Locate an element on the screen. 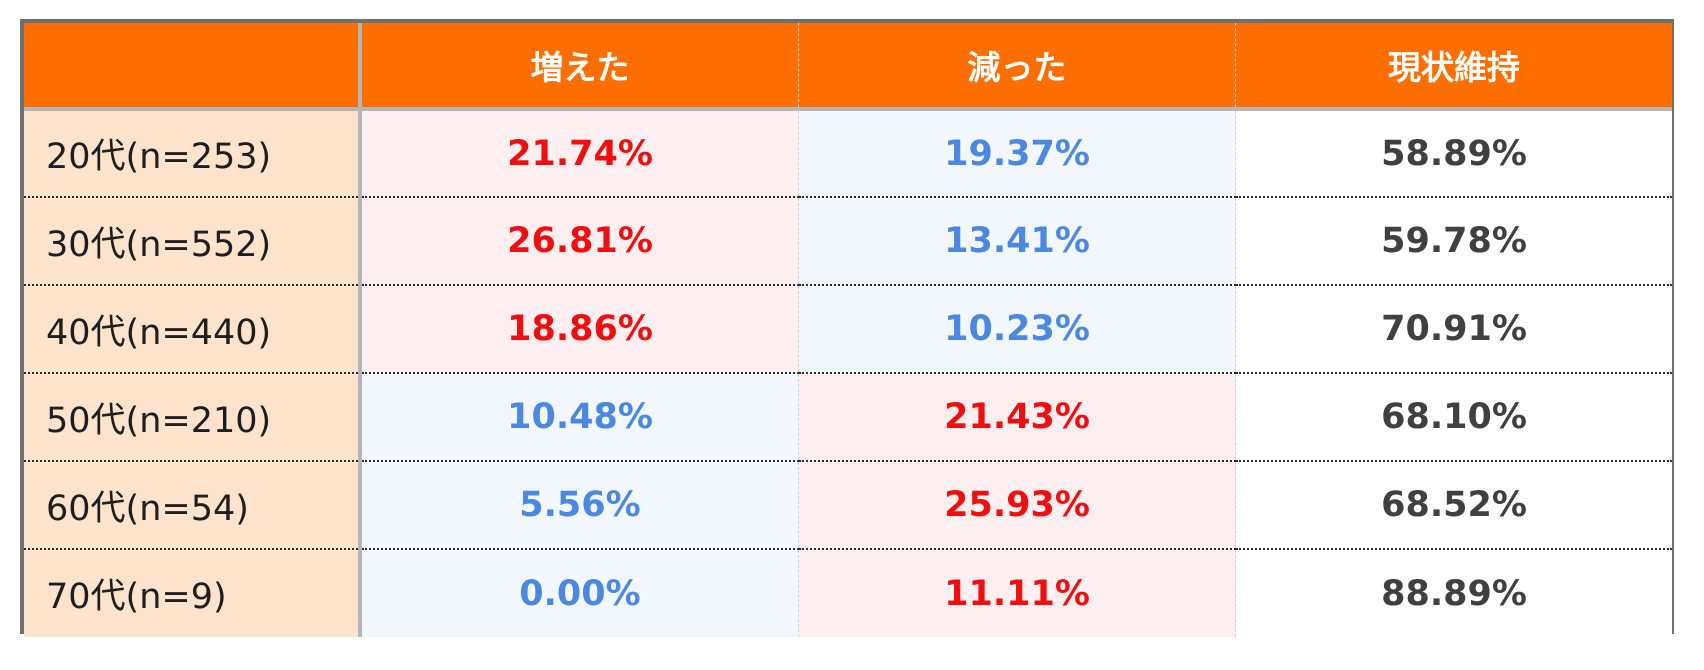 Image resolution: width=1704 pixels, height=670 pixels. value-cell: 58.89% is located at coordinates (1453, 153).